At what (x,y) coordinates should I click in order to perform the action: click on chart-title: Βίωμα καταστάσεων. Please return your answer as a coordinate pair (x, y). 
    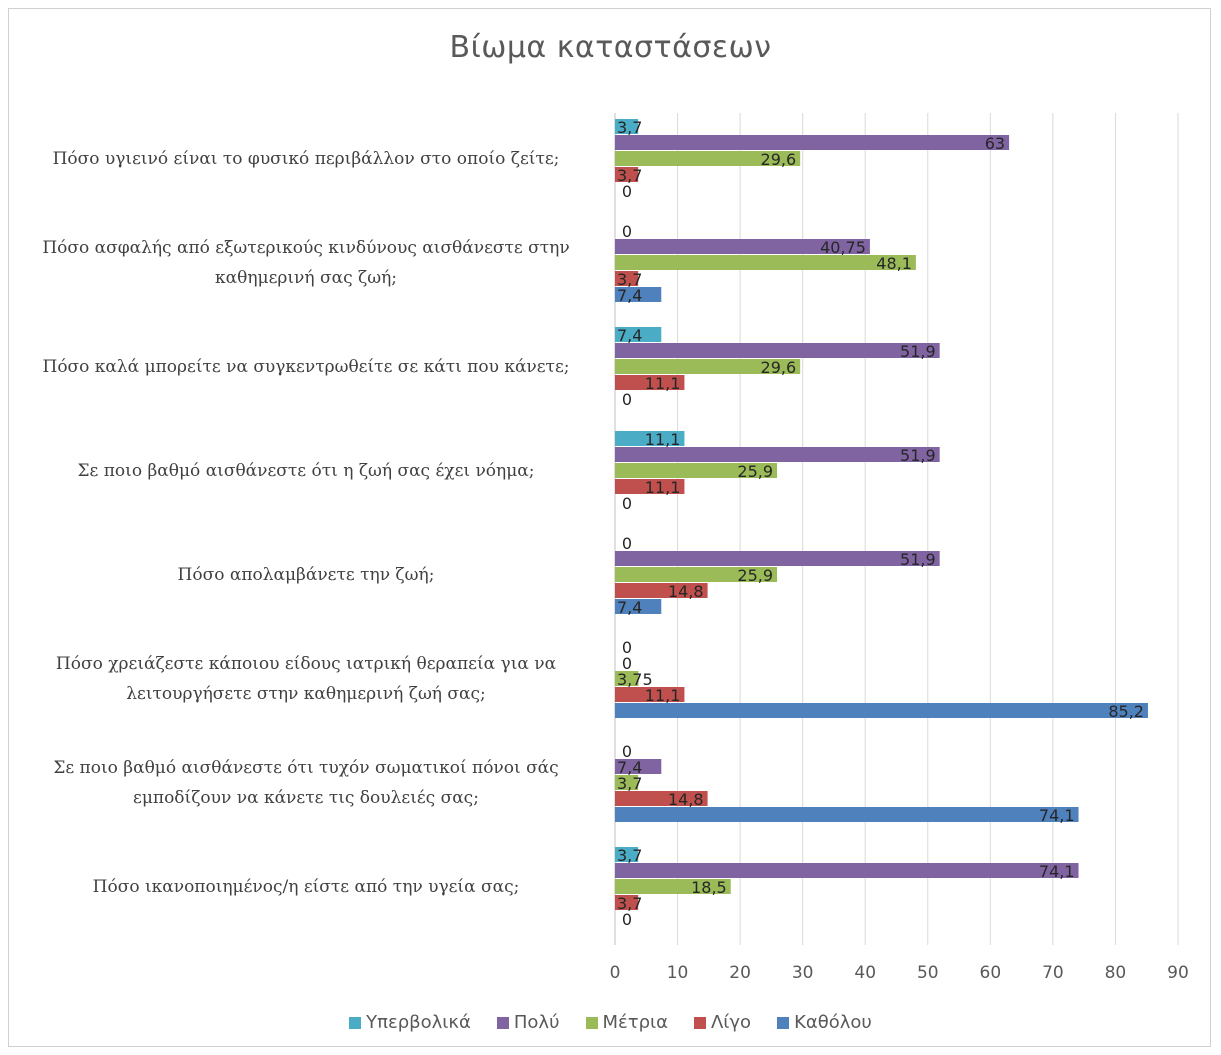
    Looking at the image, I should click on (610, 47).